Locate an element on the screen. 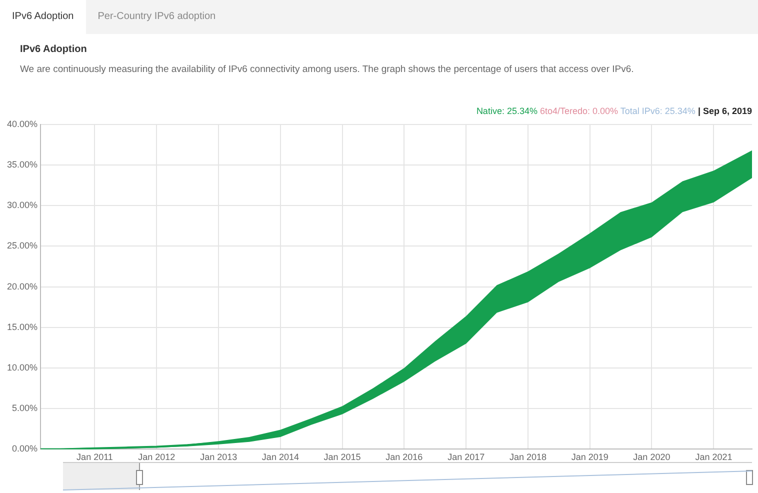 The height and width of the screenshot is (493, 758). y-tick-label: 10.00% is located at coordinates (22, 367).